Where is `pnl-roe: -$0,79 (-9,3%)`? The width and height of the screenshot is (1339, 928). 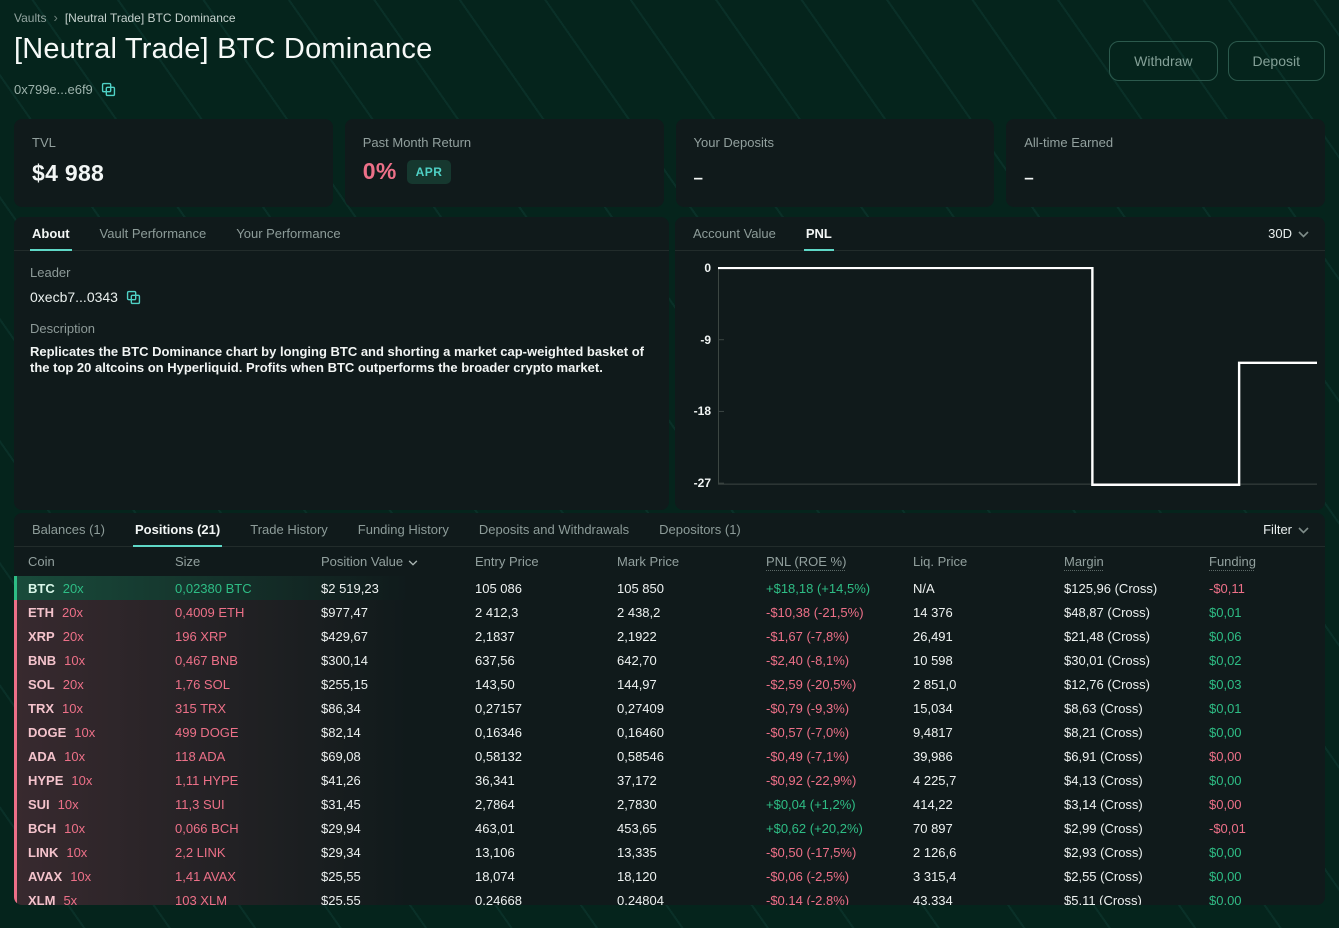
pnl-roe: -$0,79 (-9,3%) is located at coordinates (808, 708).